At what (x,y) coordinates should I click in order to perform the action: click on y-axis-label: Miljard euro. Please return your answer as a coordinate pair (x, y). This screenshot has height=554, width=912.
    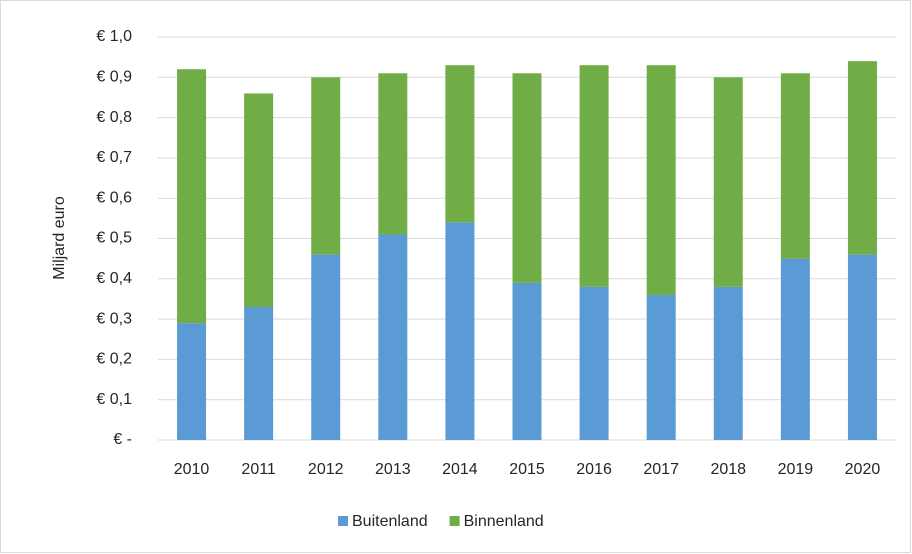
    Looking at the image, I should click on (59, 238).